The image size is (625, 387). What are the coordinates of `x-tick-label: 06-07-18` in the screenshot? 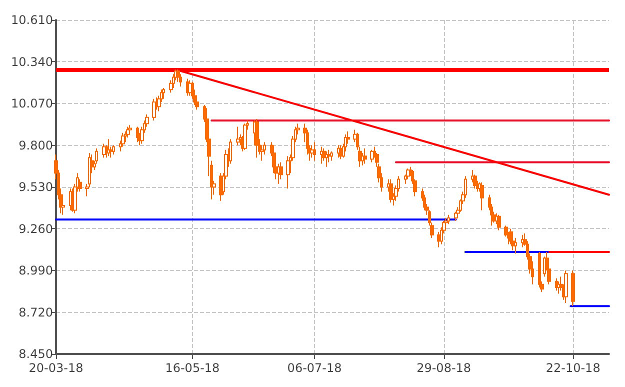 It's located at (314, 368).